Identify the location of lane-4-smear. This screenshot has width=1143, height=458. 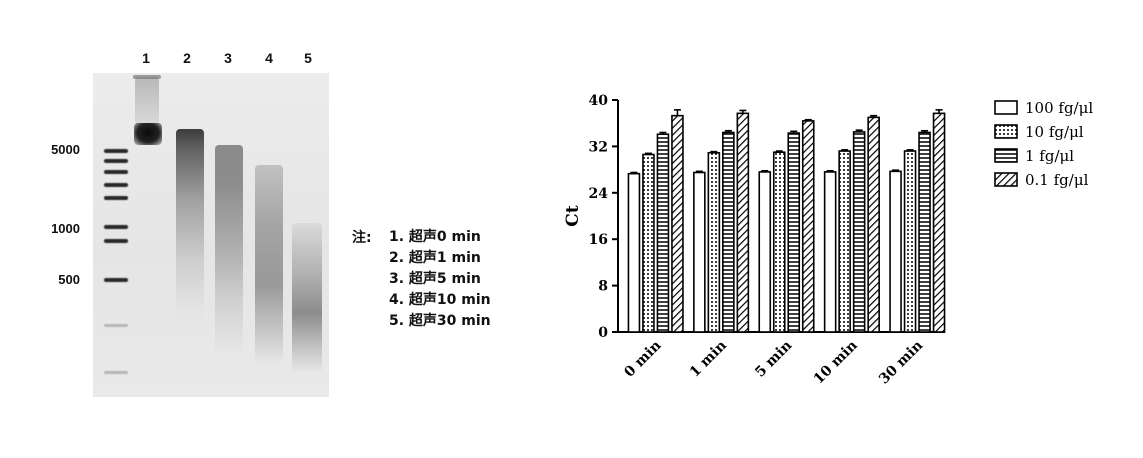
(269, 265).